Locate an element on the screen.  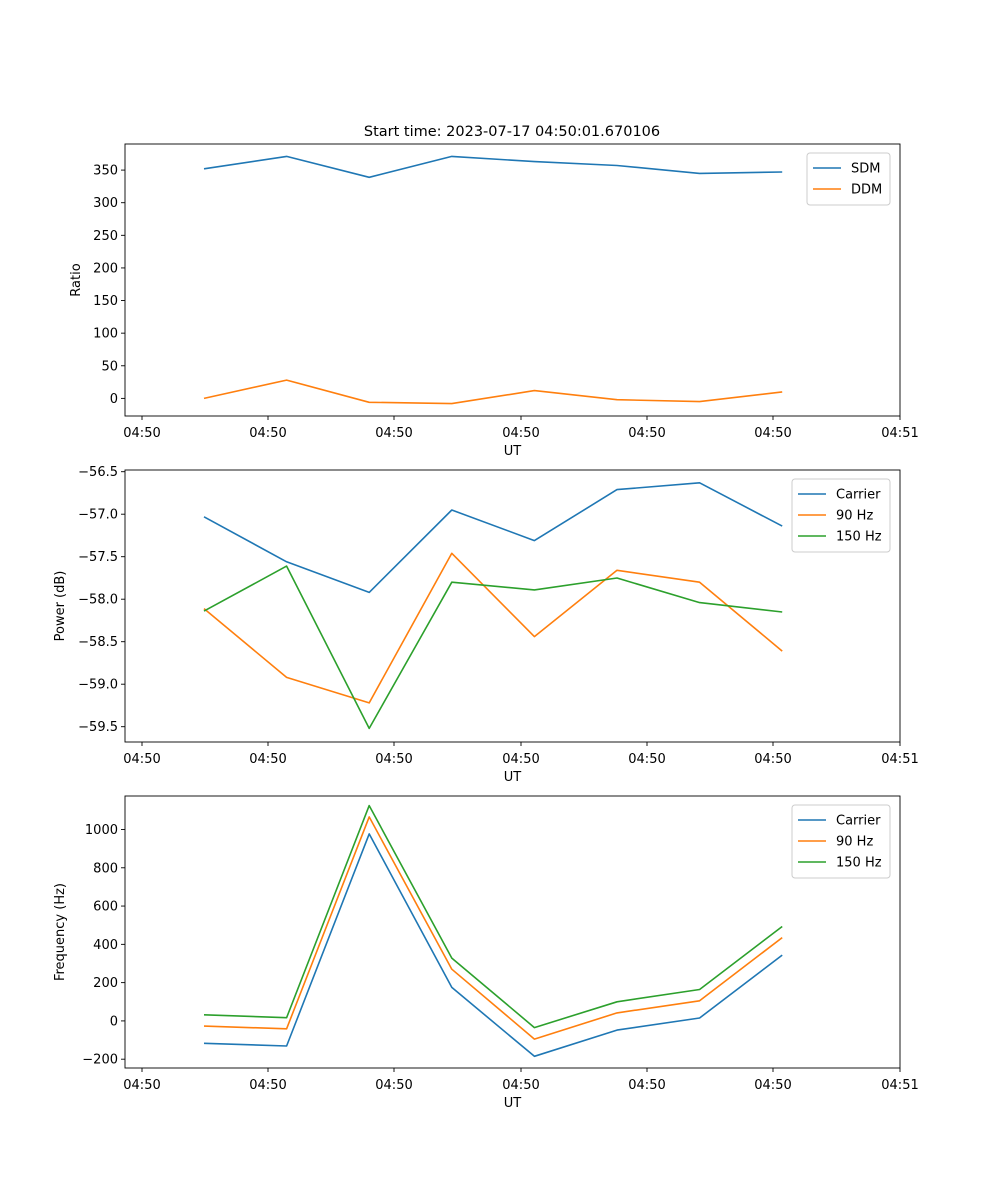
y-tick-label: 400 is located at coordinates (105, 945).